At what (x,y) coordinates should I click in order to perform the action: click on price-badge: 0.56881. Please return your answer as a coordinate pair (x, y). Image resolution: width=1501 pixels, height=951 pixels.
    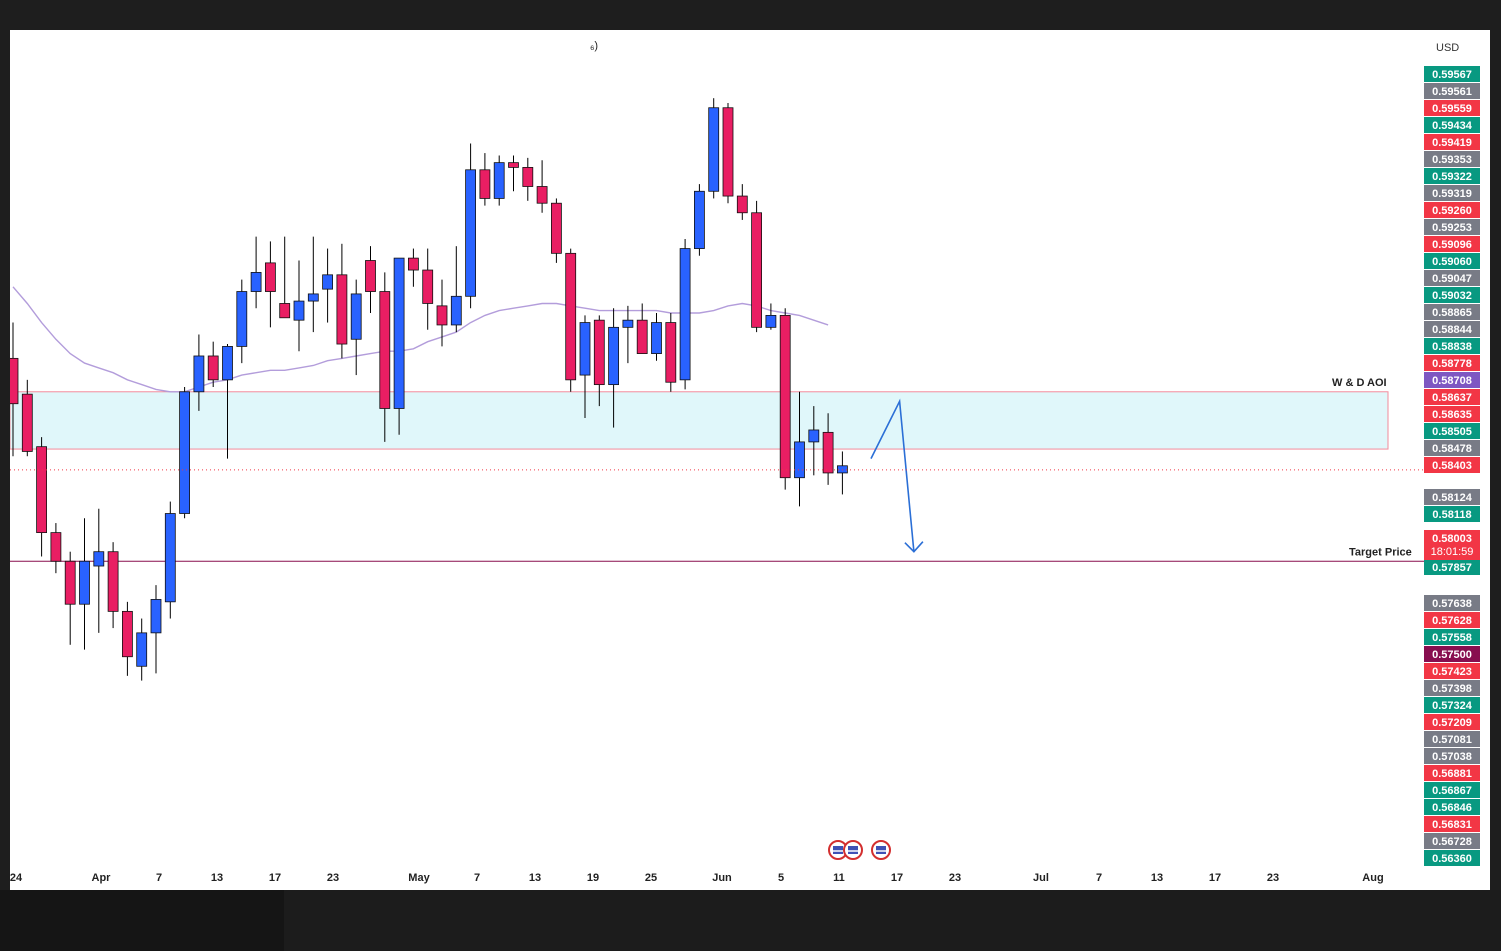
    Looking at the image, I should click on (1452, 773).